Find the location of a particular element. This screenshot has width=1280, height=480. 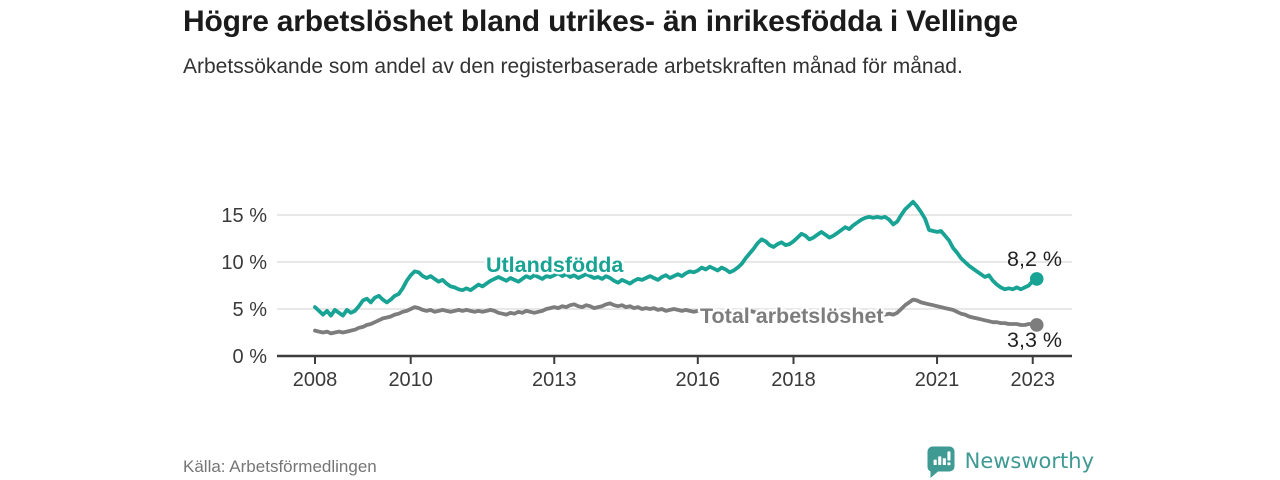

y-tick-label: 0 % is located at coordinates (250, 357).